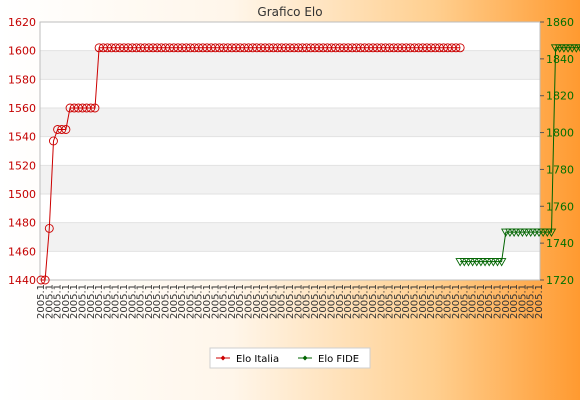 Image resolution: width=580 pixels, height=400 pixels. What do you see at coordinates (290, 358) in the screenshot?
I see `legend: Elo Italia Elo FIDE` at bounding box center [290, 358].